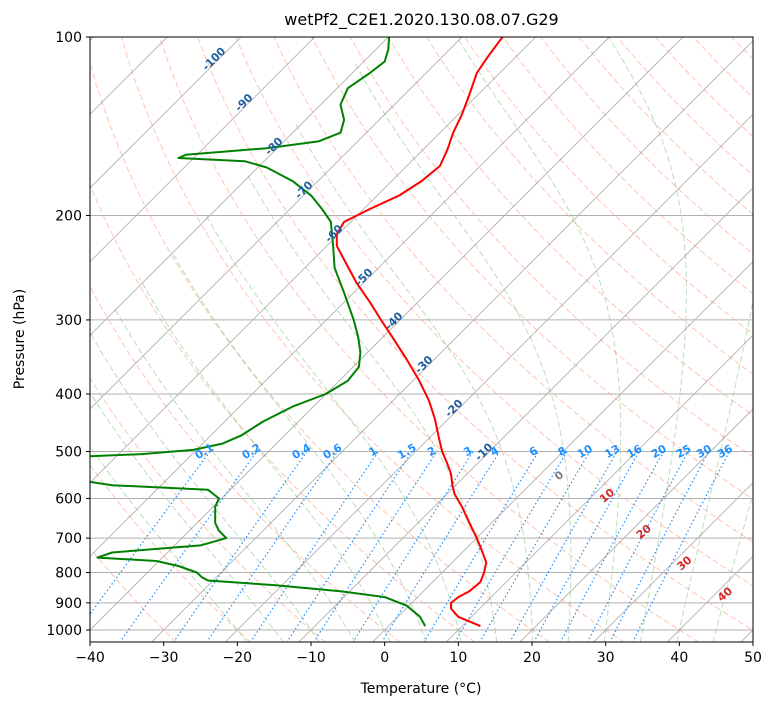 The height and width of the screenshot is (708, 775). I want to click on mixing-ratio-label: 1.5, so click(406, 451).